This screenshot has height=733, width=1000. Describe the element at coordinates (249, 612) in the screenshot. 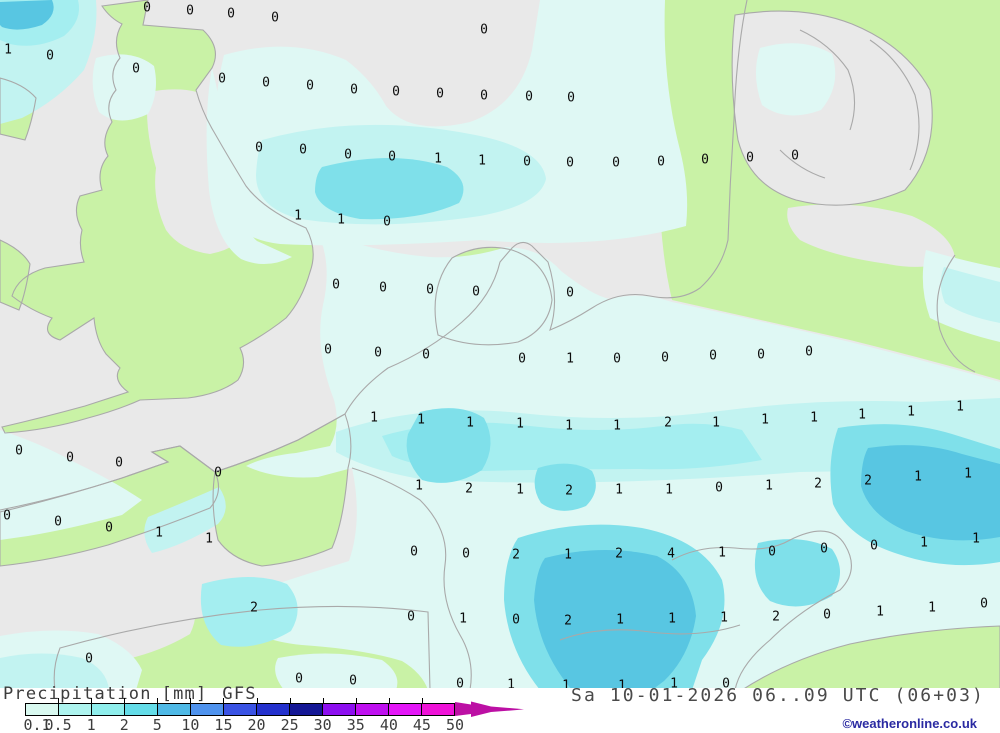

I see `precip-brittany-south-blob` at that location.